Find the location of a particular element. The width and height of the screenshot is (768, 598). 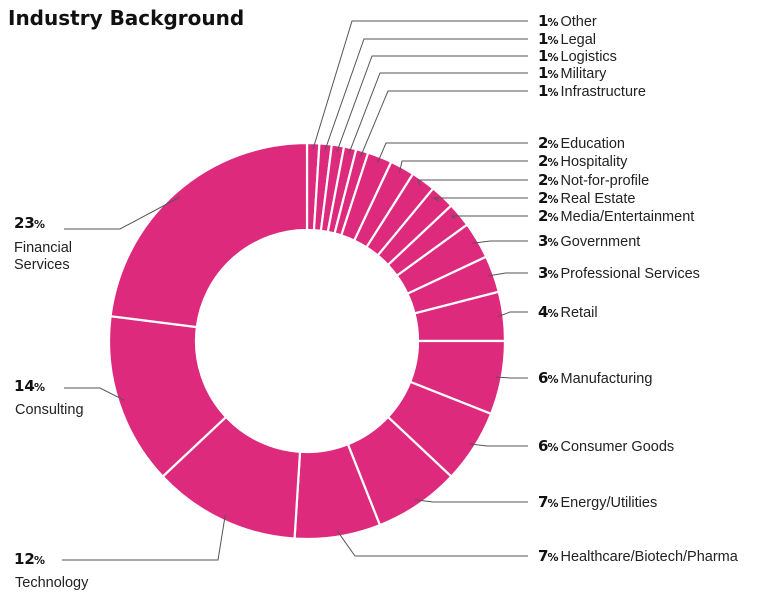

label-consulting: 14 % Consulting is located at coordinates (49, 397).